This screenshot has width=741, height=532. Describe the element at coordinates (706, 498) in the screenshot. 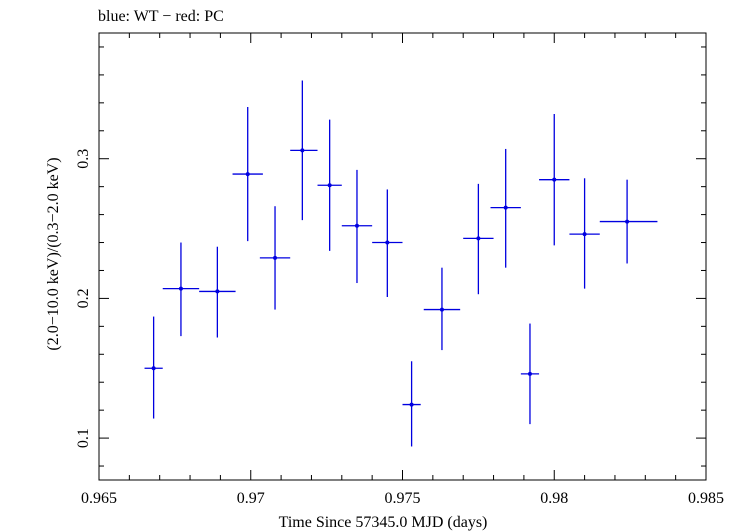

I see `x-tick-label: 0.985` at that location.